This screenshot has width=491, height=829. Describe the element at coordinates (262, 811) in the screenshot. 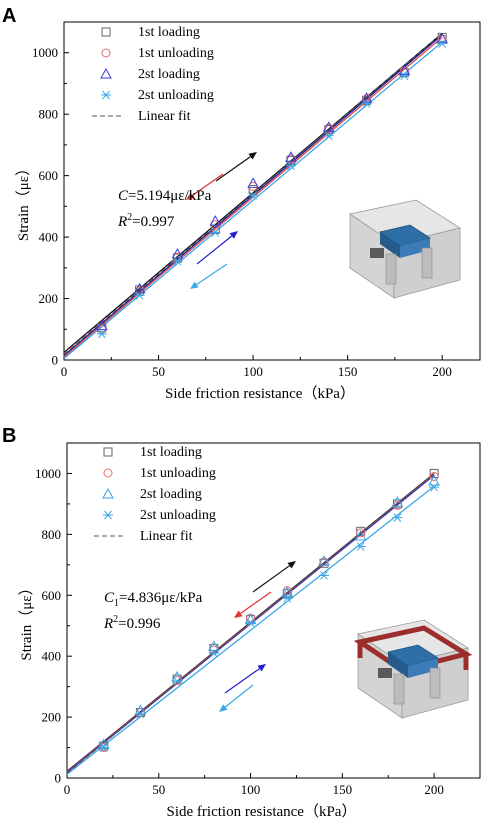

I see `x-axis-title: Side friction resistance（kPa）` at that location.